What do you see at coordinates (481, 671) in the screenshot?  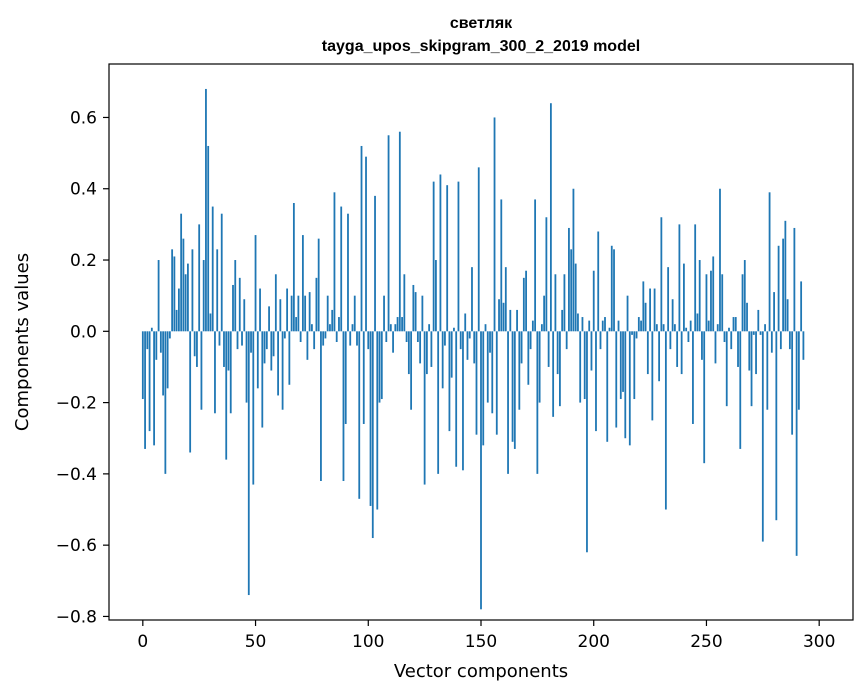 I see `x-axis-label: Vector components` at bounding box center [481, 671].